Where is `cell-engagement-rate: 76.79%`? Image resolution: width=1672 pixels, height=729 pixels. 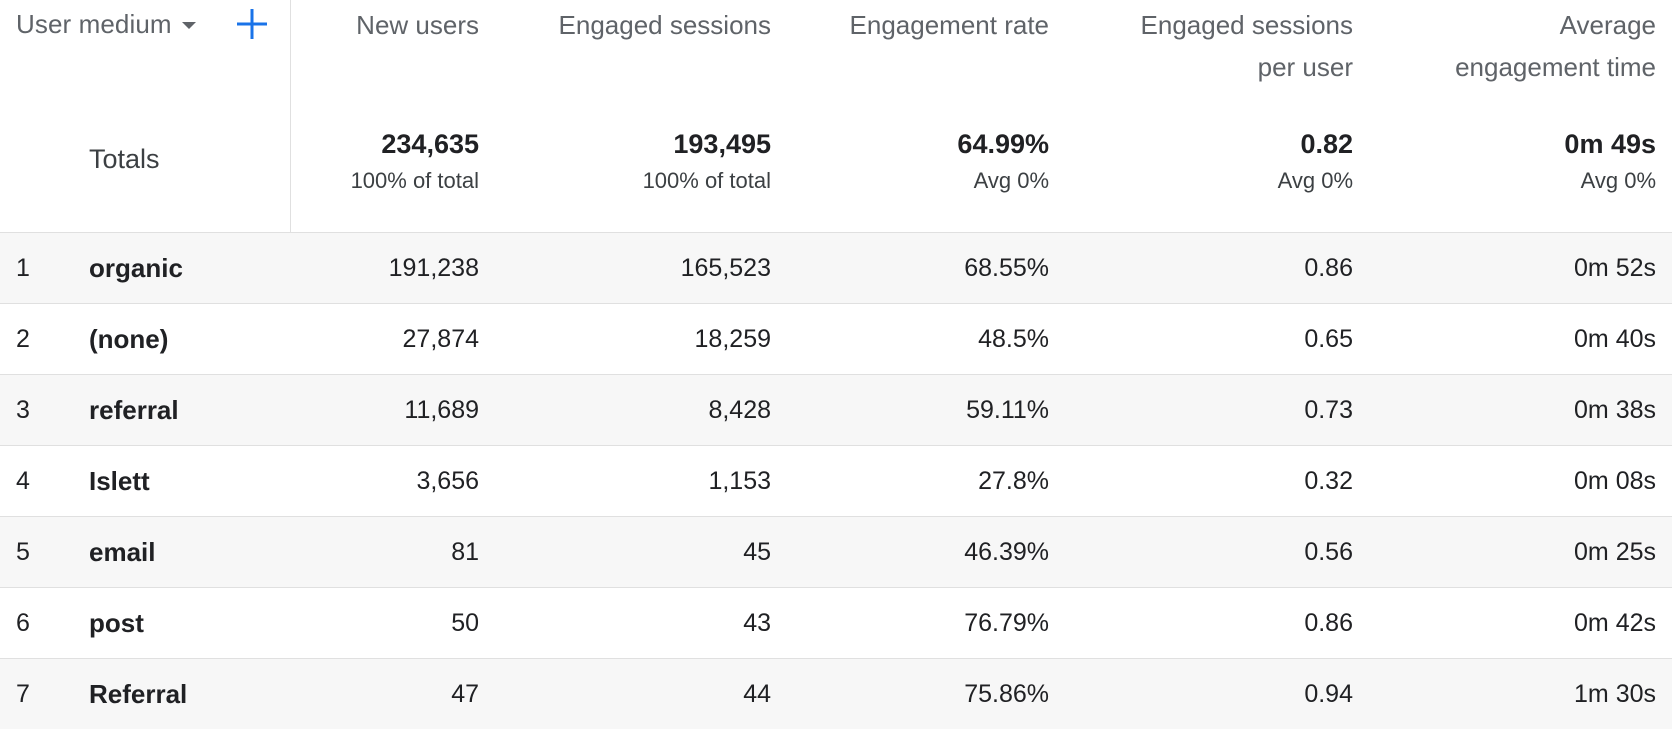
cell-engagement-rate: 76.79% is located at coordinates (1006, 623).